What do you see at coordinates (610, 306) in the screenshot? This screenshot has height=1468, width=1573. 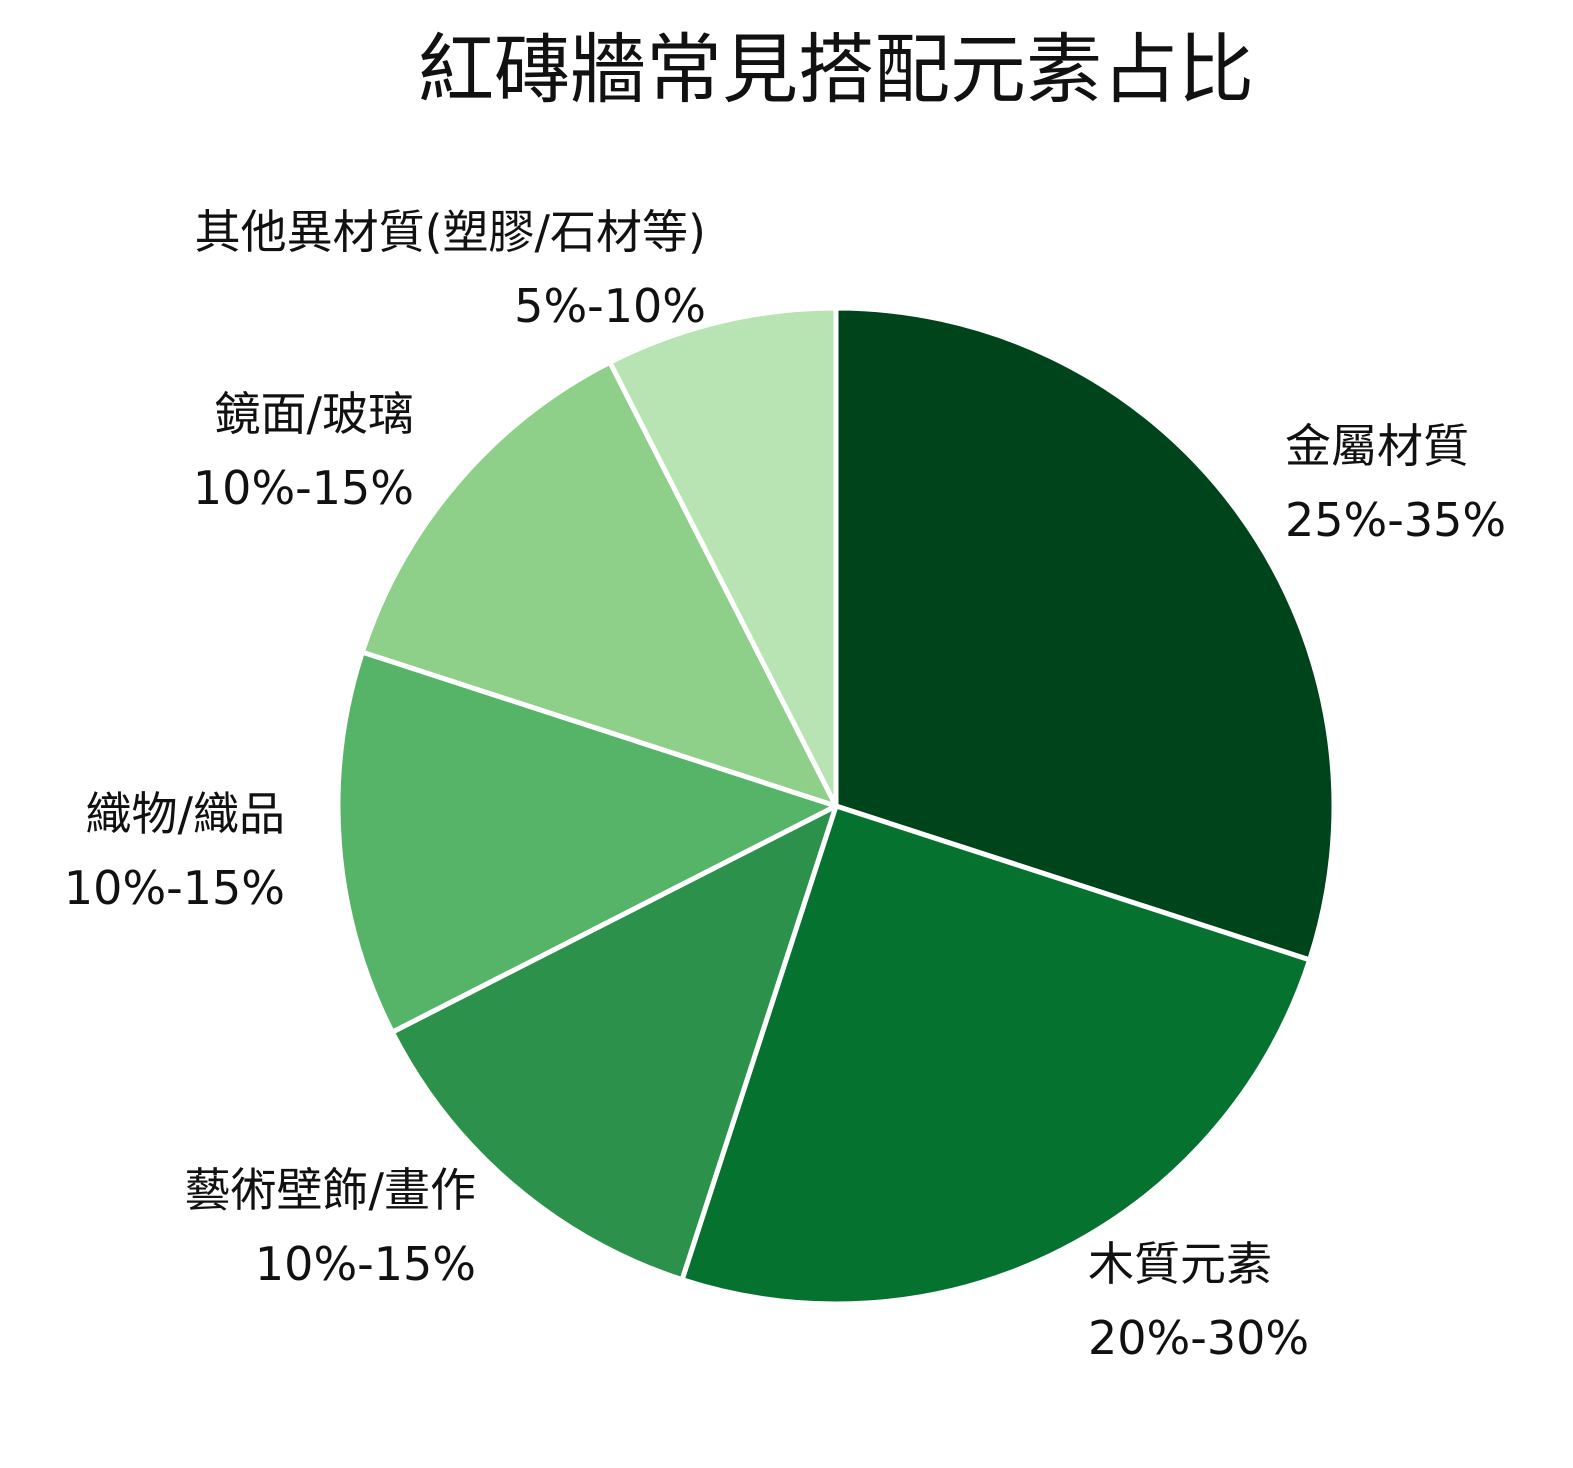 I see `slice-label-range: 5%-10%` at bounding box center [610, 306].